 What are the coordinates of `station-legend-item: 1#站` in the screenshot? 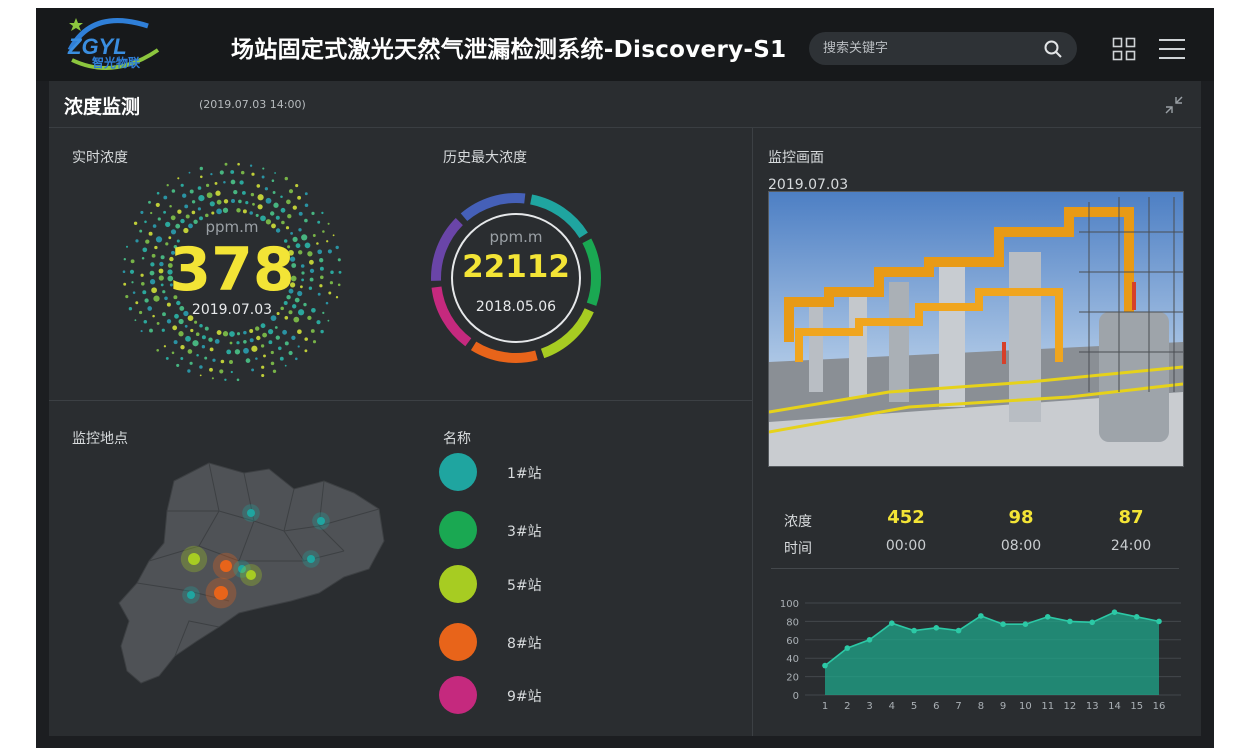 It's located at (539, 473).